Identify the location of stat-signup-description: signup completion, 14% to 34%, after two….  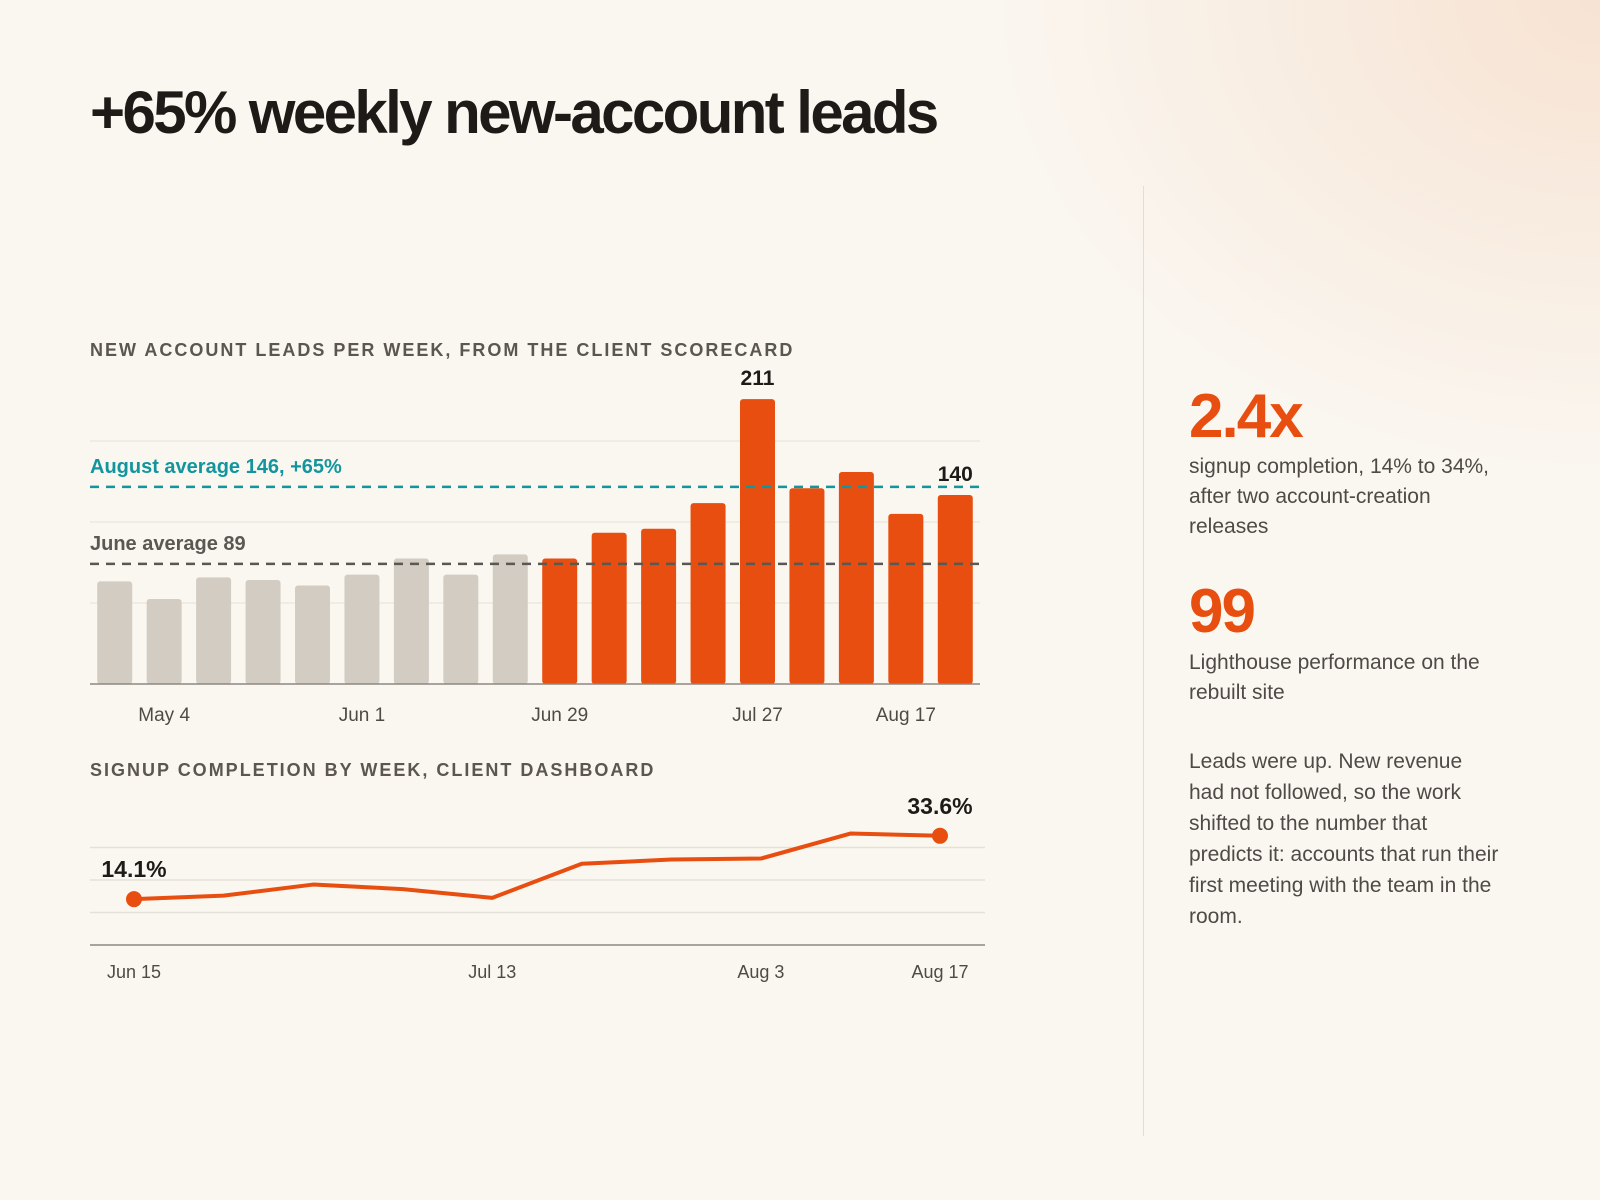
(1339, 496).